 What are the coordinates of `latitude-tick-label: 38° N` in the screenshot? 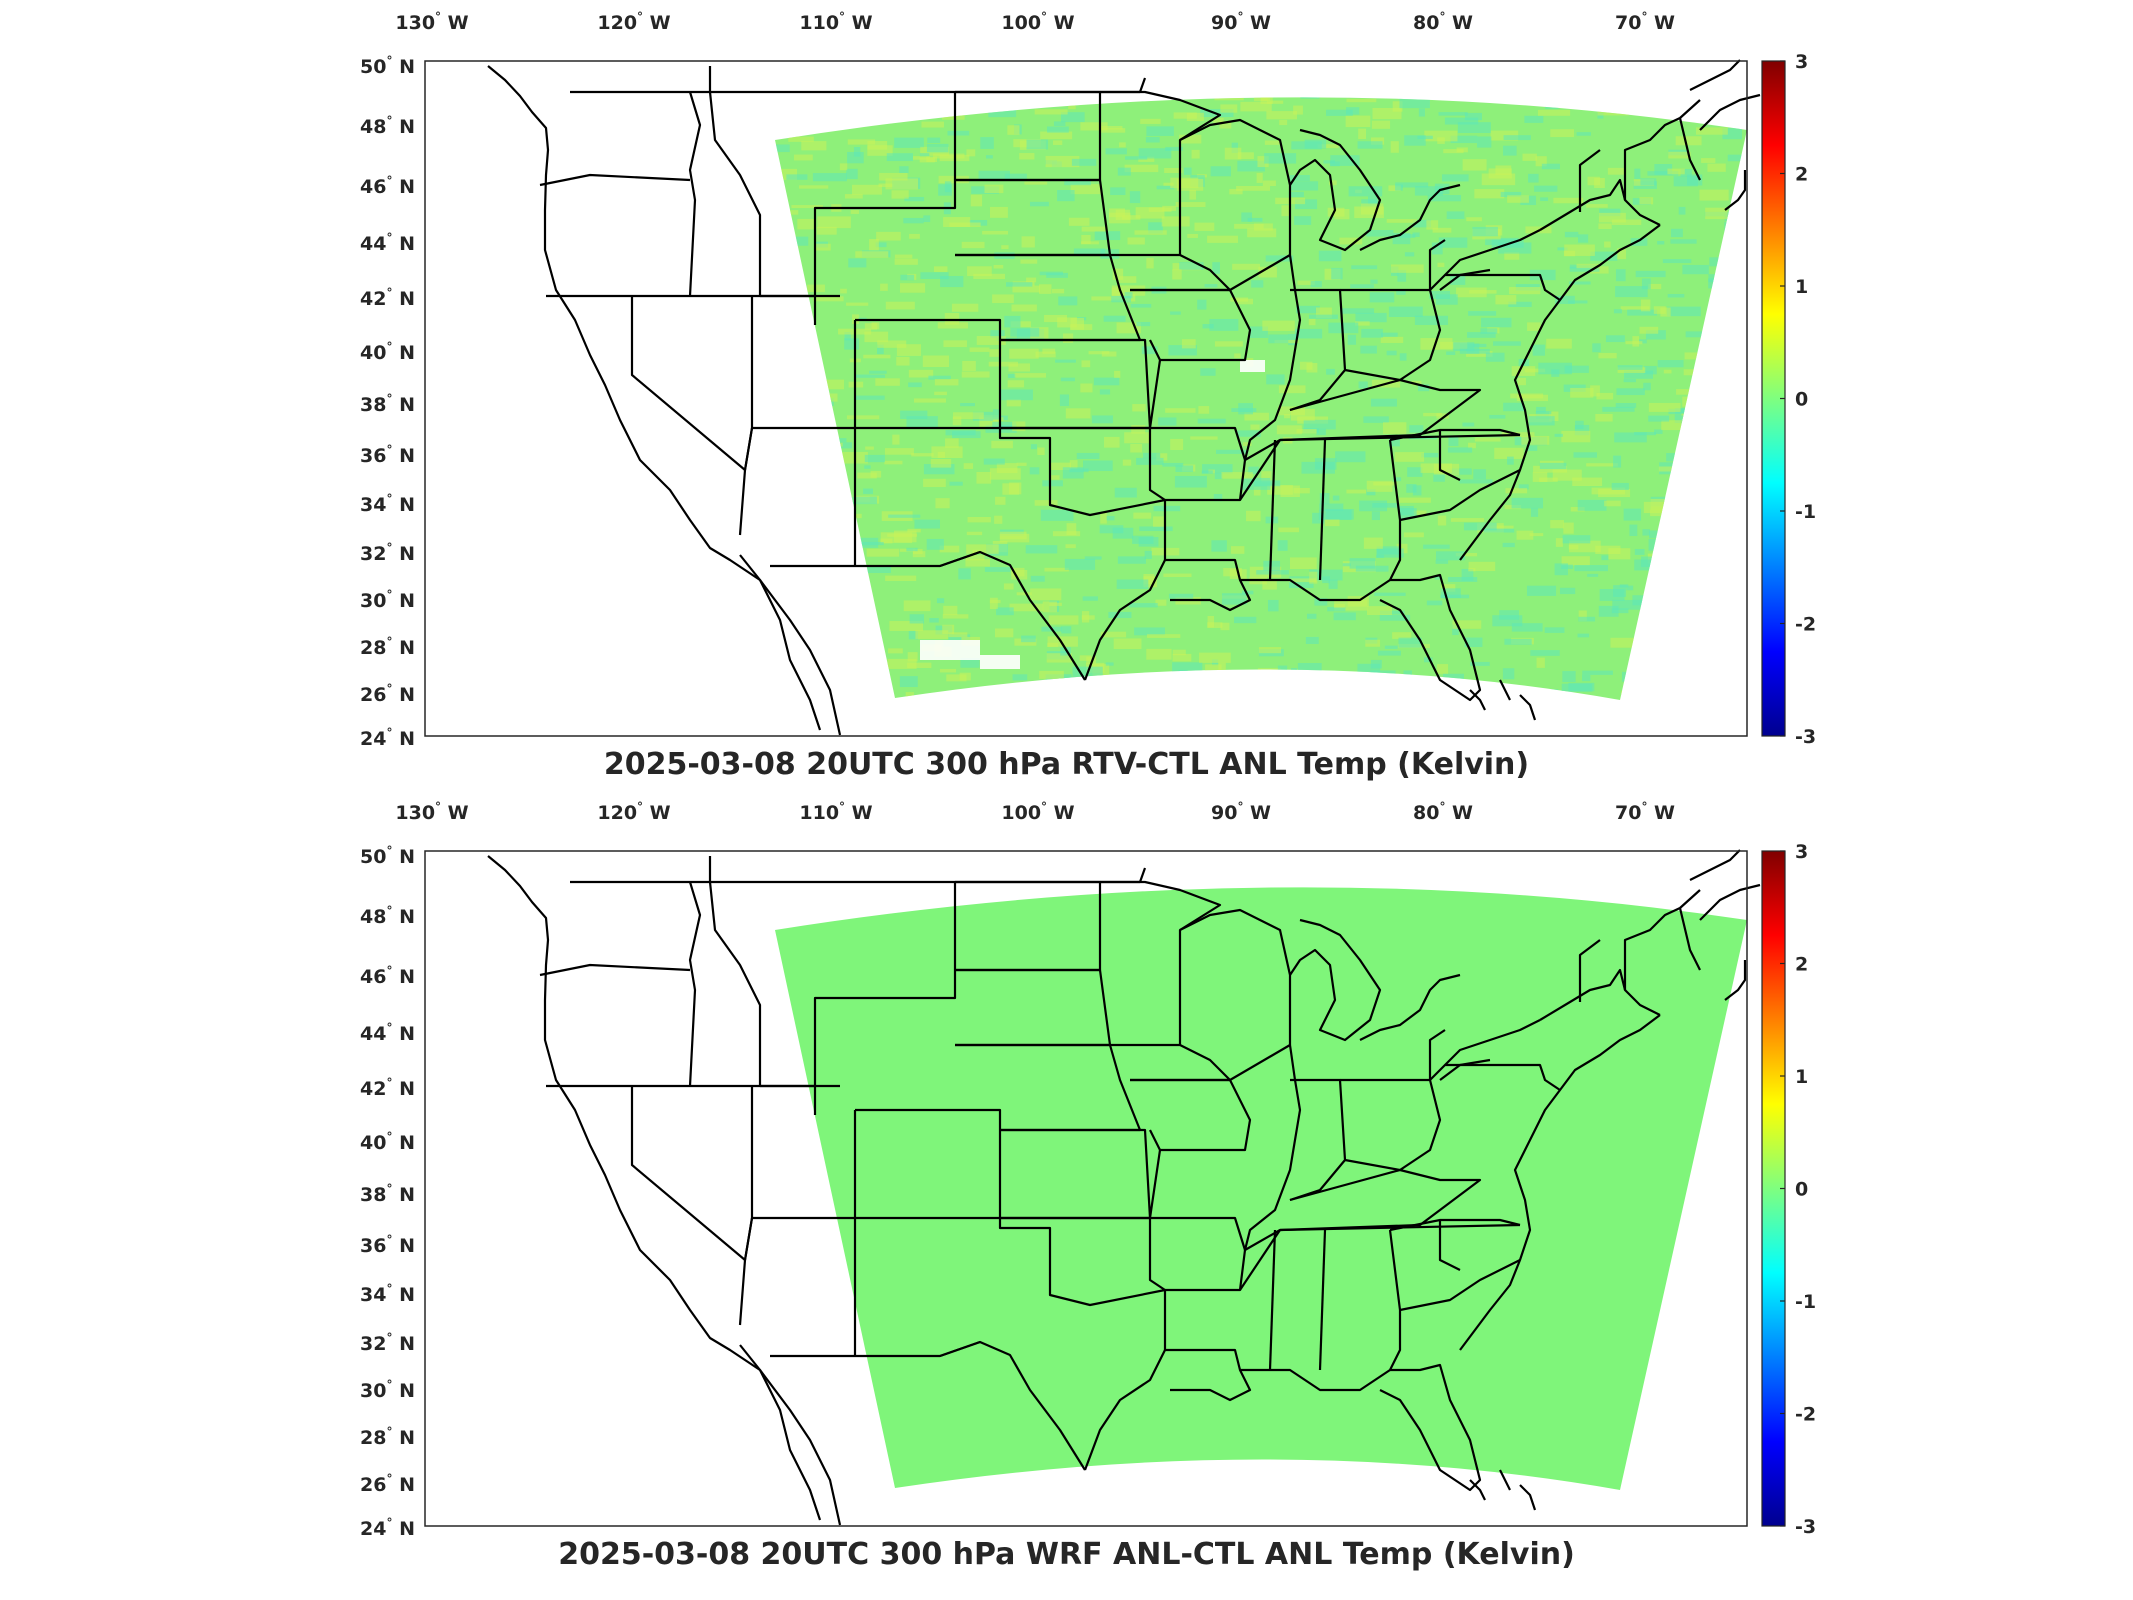 It's located at (387, 404).